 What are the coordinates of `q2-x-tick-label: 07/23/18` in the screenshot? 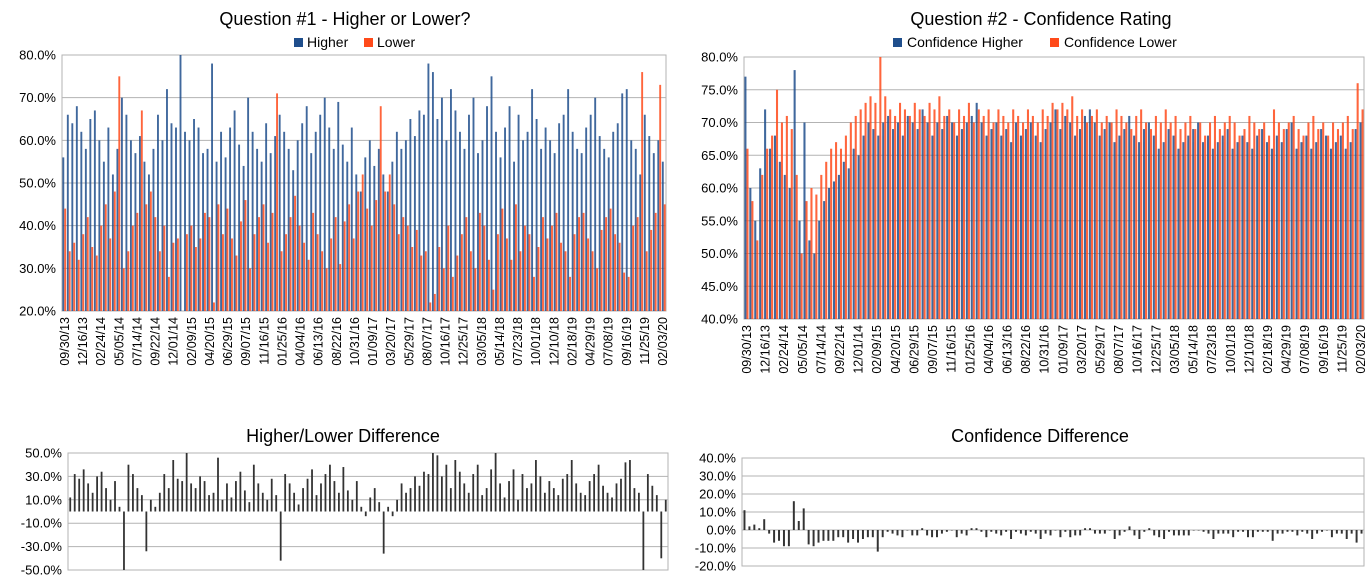 It's located at (1212, 349).